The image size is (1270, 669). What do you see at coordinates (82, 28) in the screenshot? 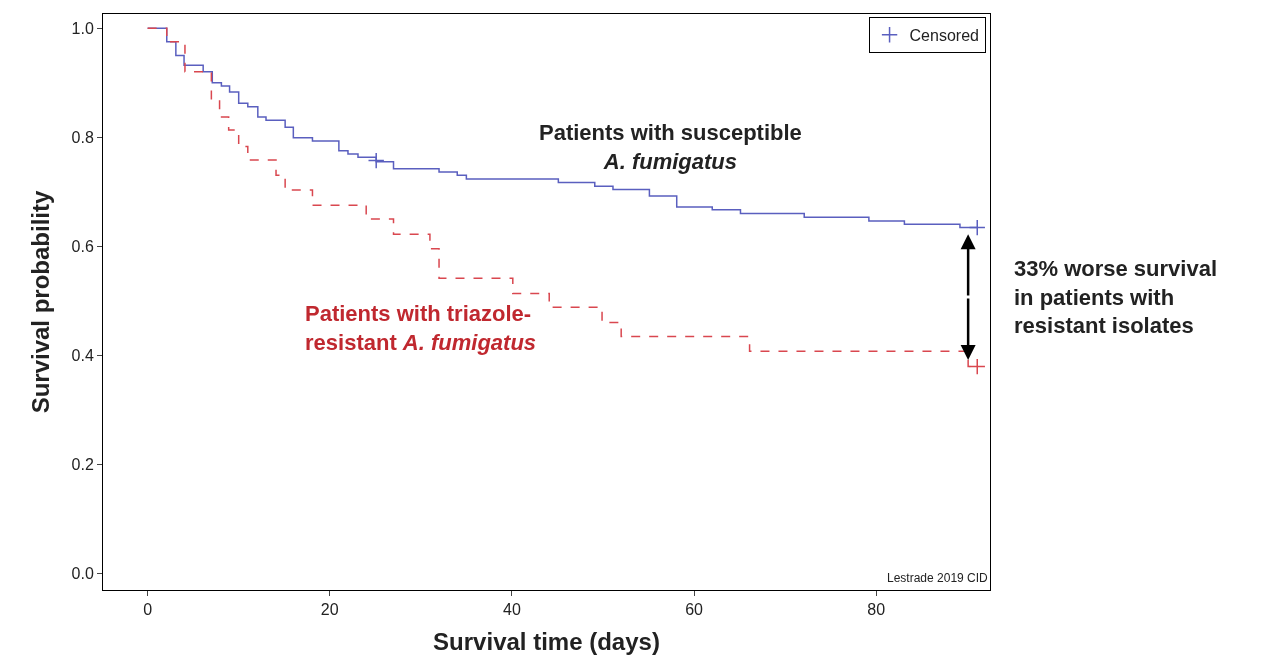
I see `y-tick-label: 1.0` at bounding box center [82, 28].